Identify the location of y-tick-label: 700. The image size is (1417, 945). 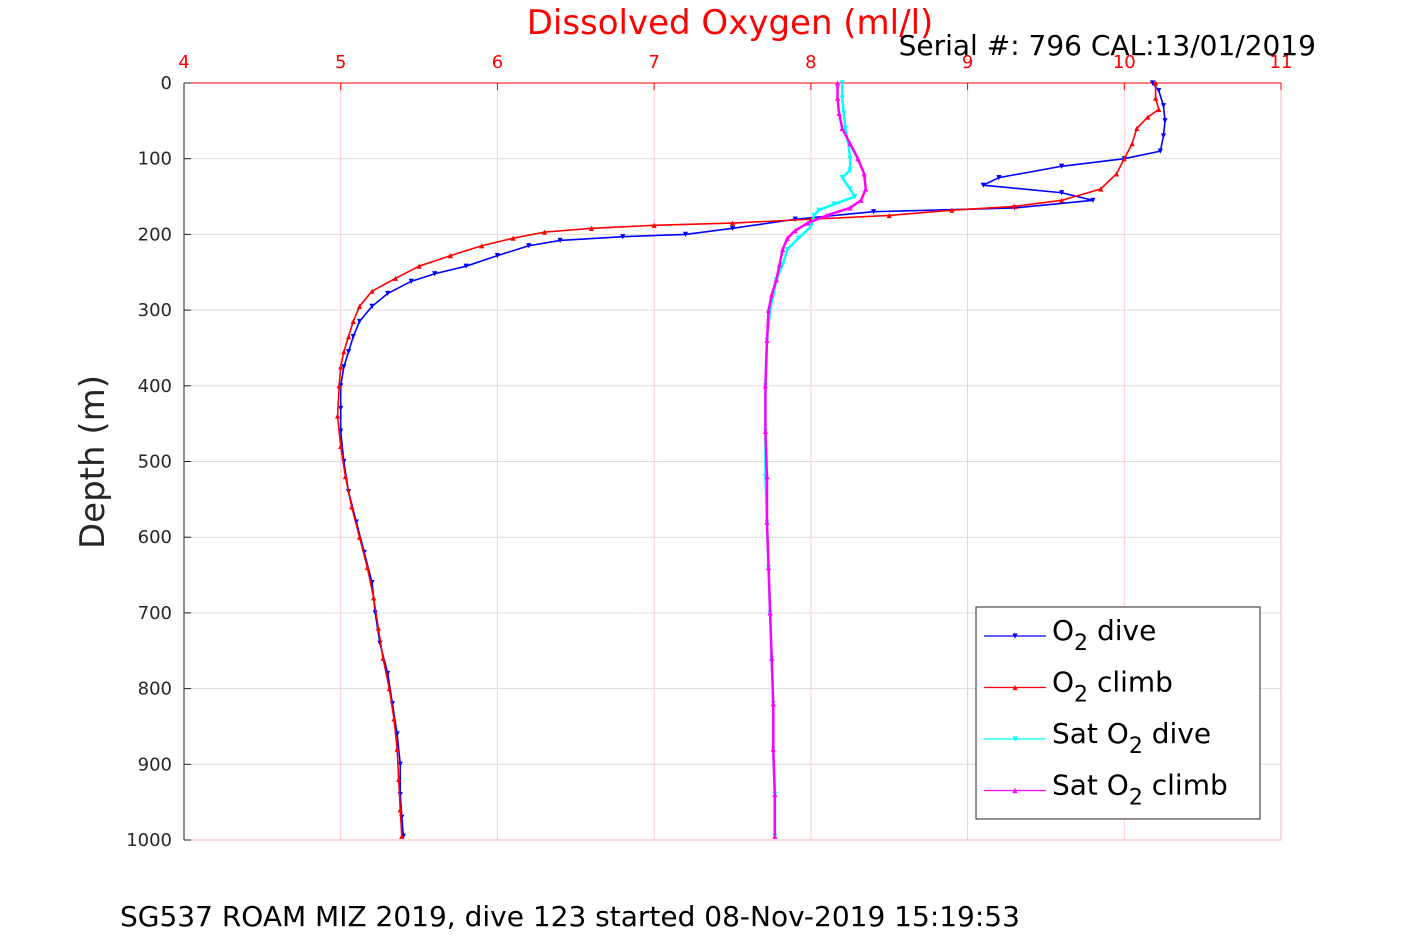
(155, 613).